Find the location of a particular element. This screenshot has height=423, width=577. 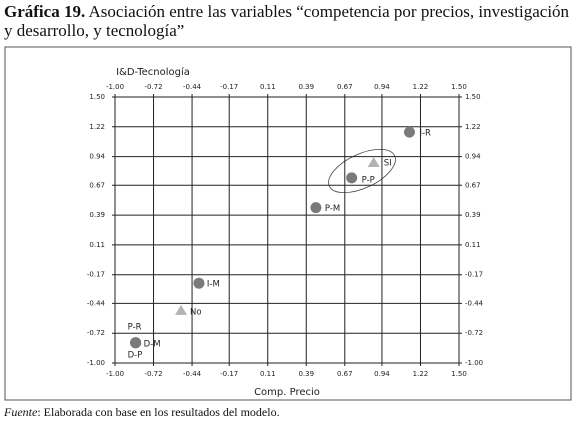

point-label: No is located at coordinates (196, 312).